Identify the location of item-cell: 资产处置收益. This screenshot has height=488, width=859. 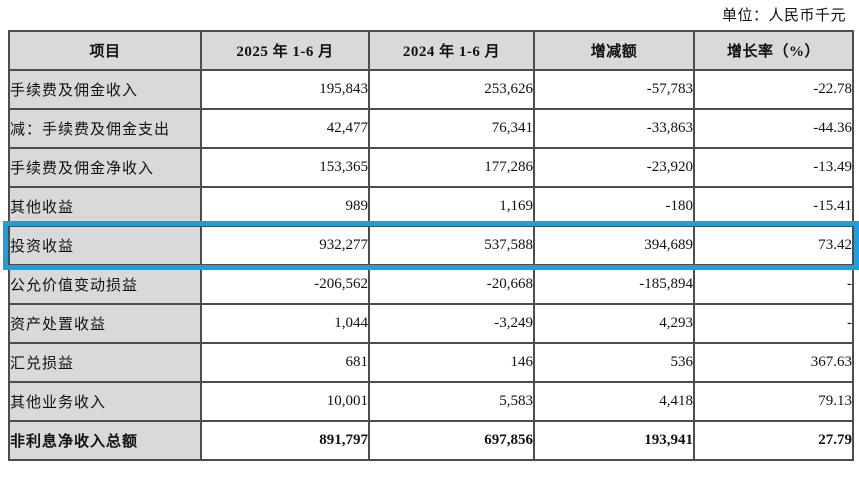
(105, 323).